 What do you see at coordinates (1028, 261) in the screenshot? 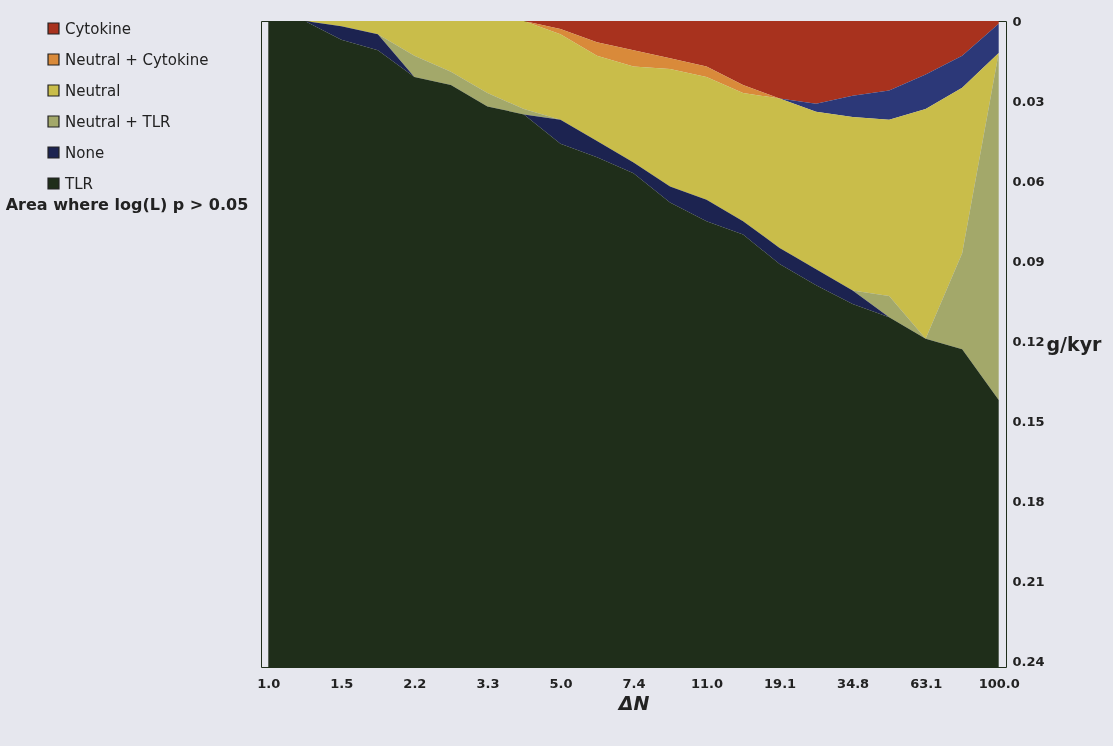
I see `y-tick-label: 0.09` at bounding box center [1028, 261].